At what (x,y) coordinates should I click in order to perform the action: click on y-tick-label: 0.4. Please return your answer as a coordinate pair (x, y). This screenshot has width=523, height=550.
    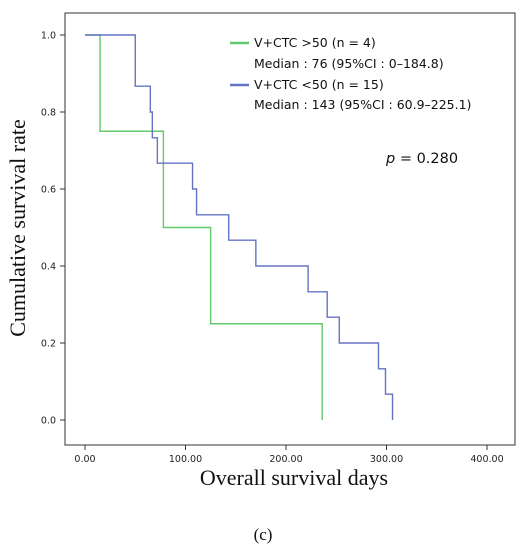
    Looking at the image, I should click on (48, 267).